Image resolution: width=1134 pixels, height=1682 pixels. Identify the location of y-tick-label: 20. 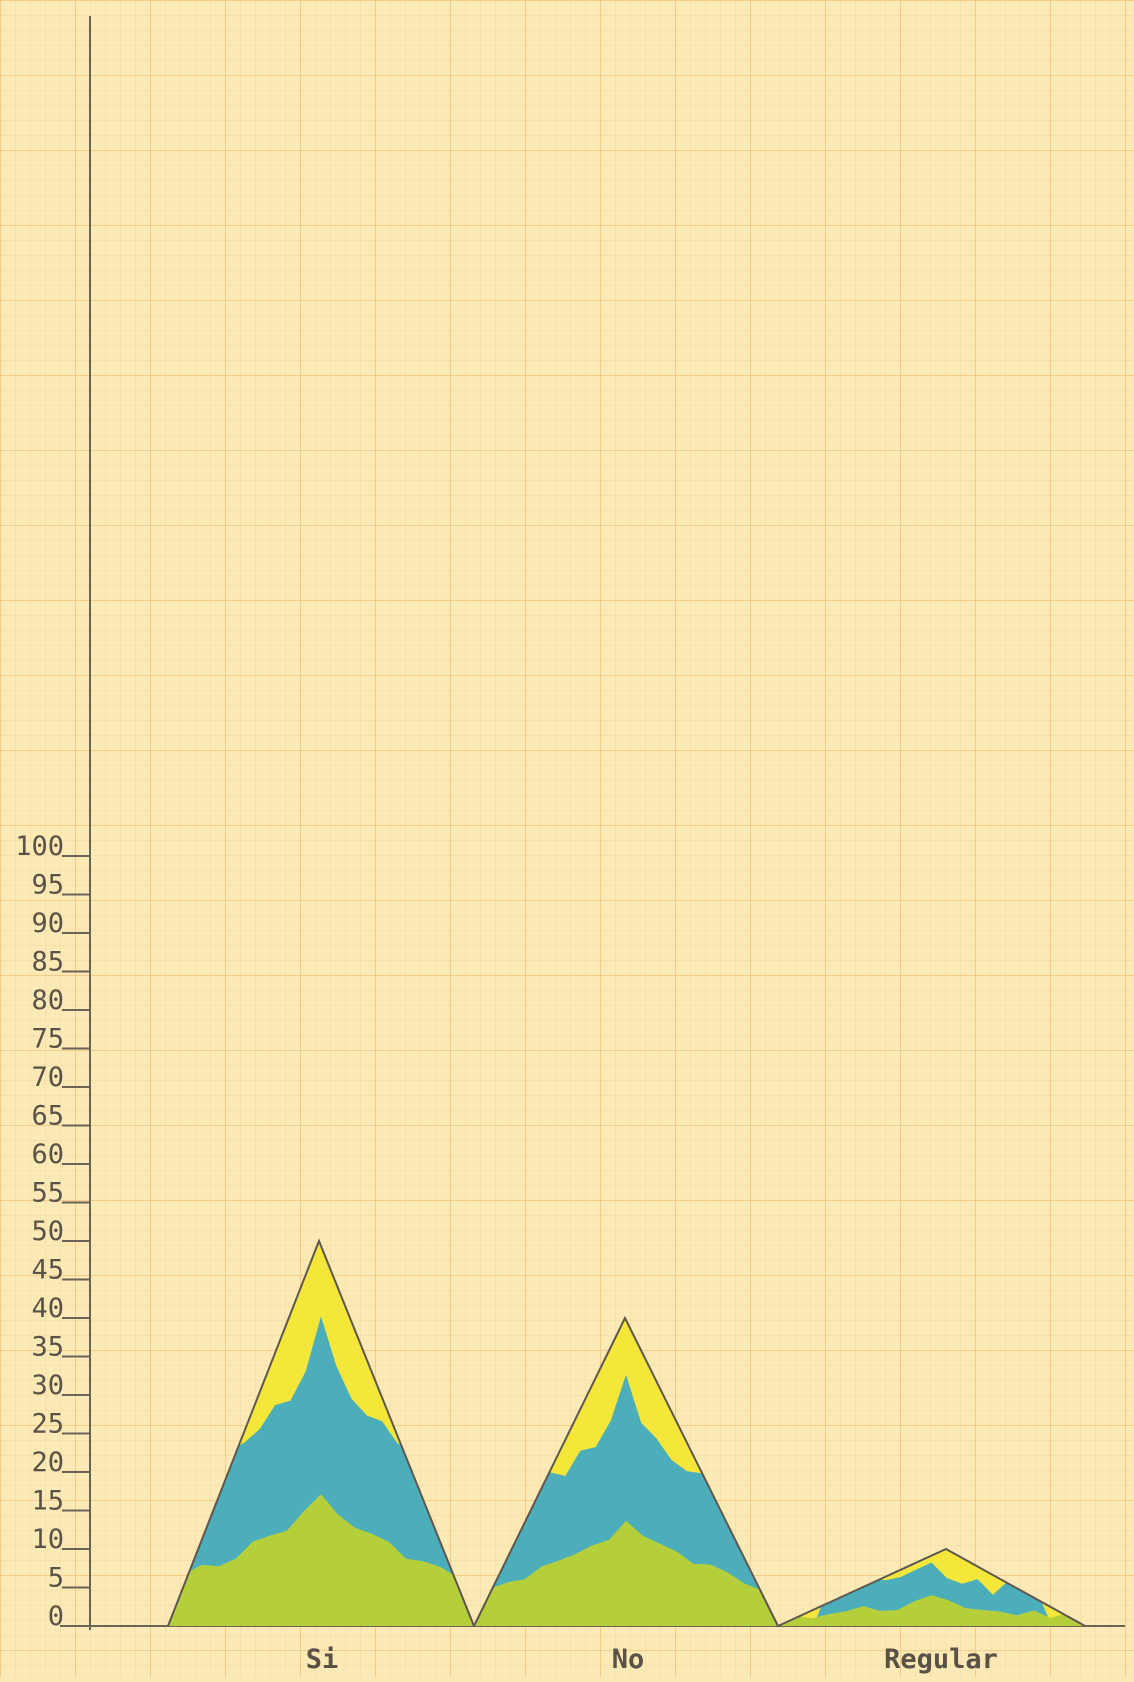
(47, 1462).